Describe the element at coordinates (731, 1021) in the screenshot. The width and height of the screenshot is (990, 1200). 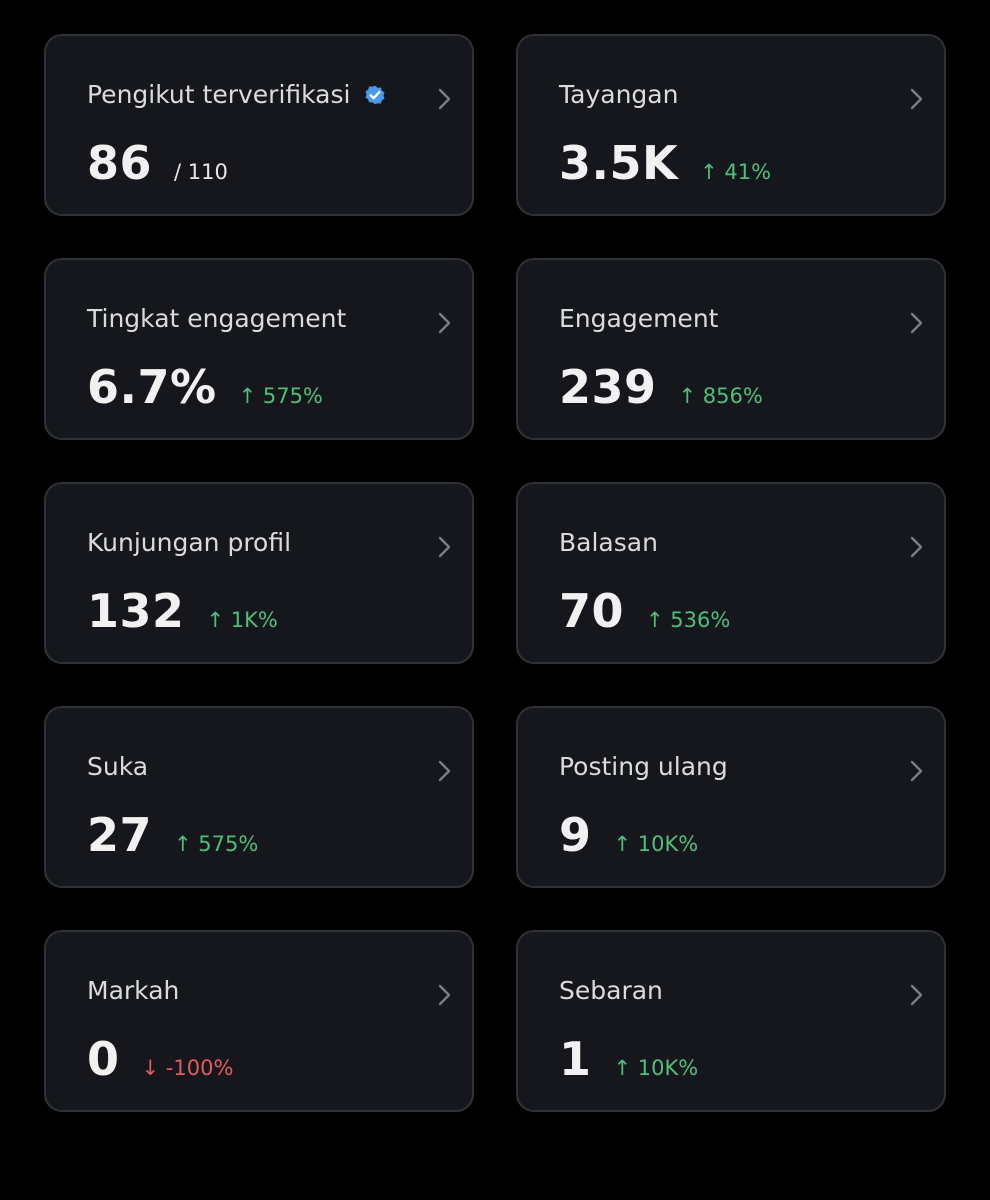
I see `metric-card-shares: Sebaran 1 ↑ 10K%` at that location.